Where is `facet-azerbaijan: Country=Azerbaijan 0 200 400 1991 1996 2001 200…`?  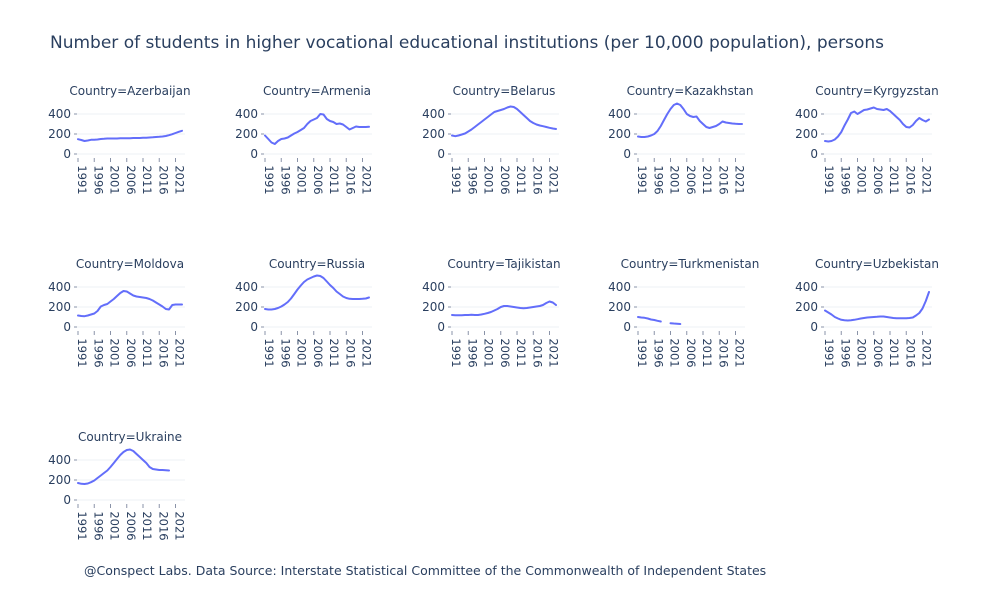 facet-azerbaijan: Country=Azerbaijan 0 200 400 1991 1996 2001 200… is located at coordinates (119, 139).